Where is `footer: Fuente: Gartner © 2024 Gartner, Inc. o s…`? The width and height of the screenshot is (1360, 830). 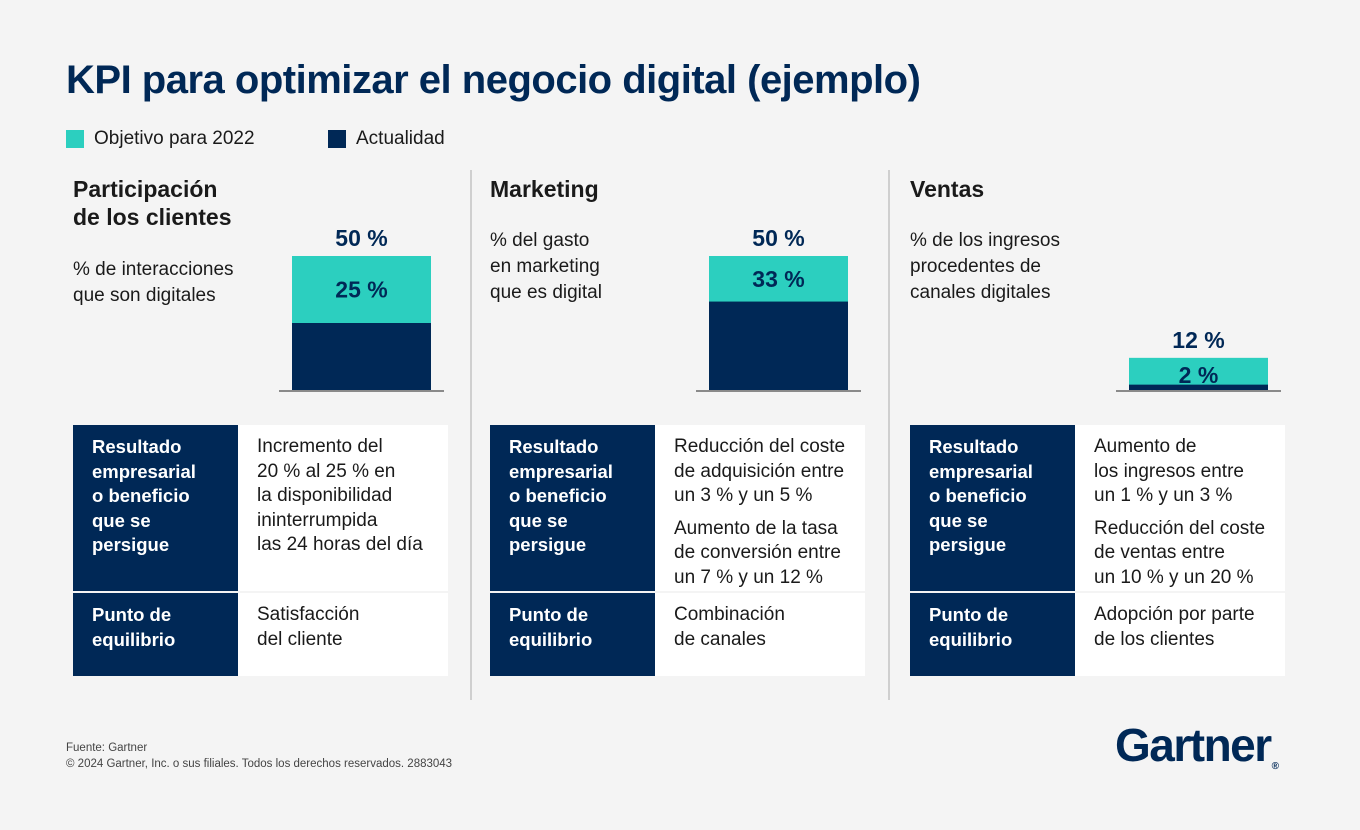 footer: Fuente: Gartner © 2024 Gartner, Inc. o s… is located at coordinates (259, 756).